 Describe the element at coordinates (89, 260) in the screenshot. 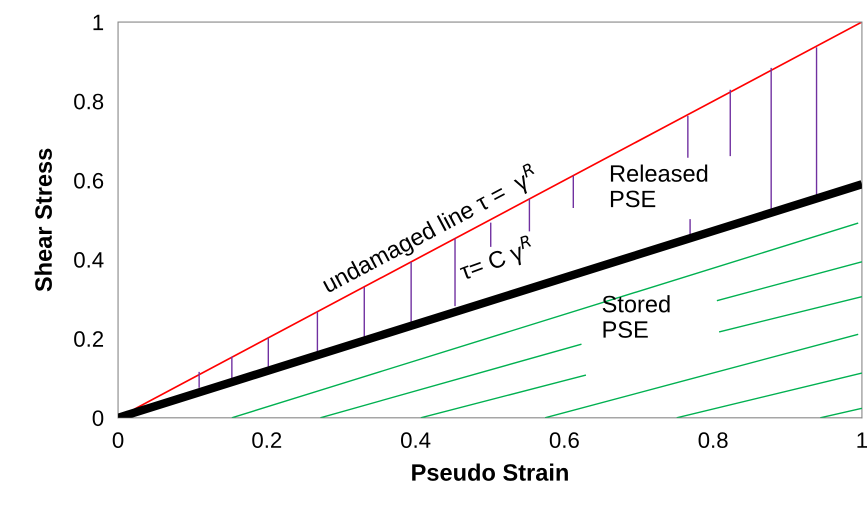

I see `y-tick-label: 0.4` at that location.